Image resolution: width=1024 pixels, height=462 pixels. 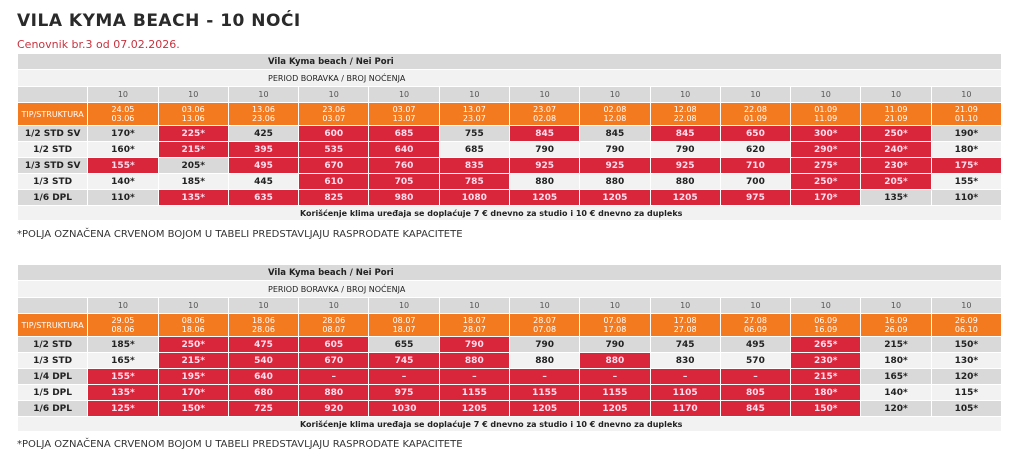 I want to click on price-cell: 150*, so click(x=966, y=344).